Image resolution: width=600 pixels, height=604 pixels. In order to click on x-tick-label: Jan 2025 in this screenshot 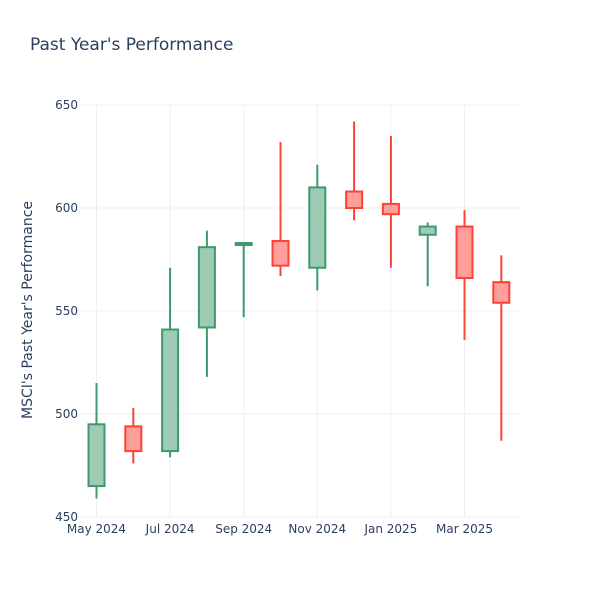, I will do `click(390, 529)`.